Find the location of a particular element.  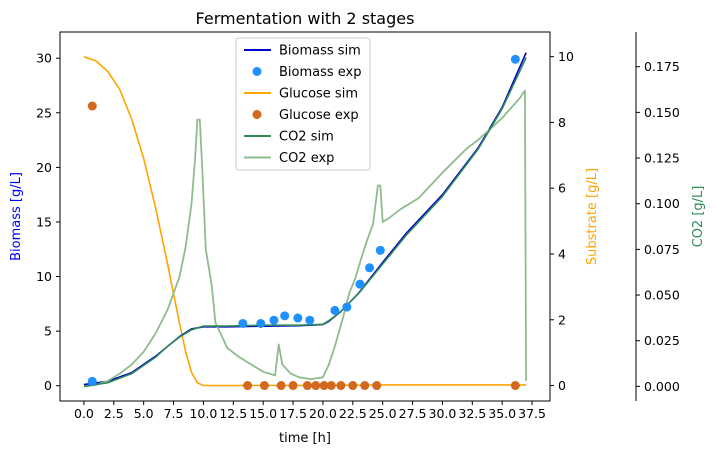

biomass-tick-label: 0 is located at coordinates (48, 385).